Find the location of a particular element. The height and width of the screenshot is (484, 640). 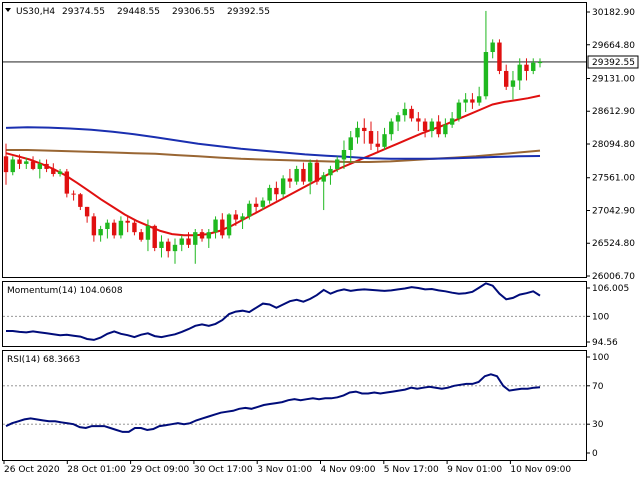

price-tick-label: 26524.80 is located at coordinates (613, 244).